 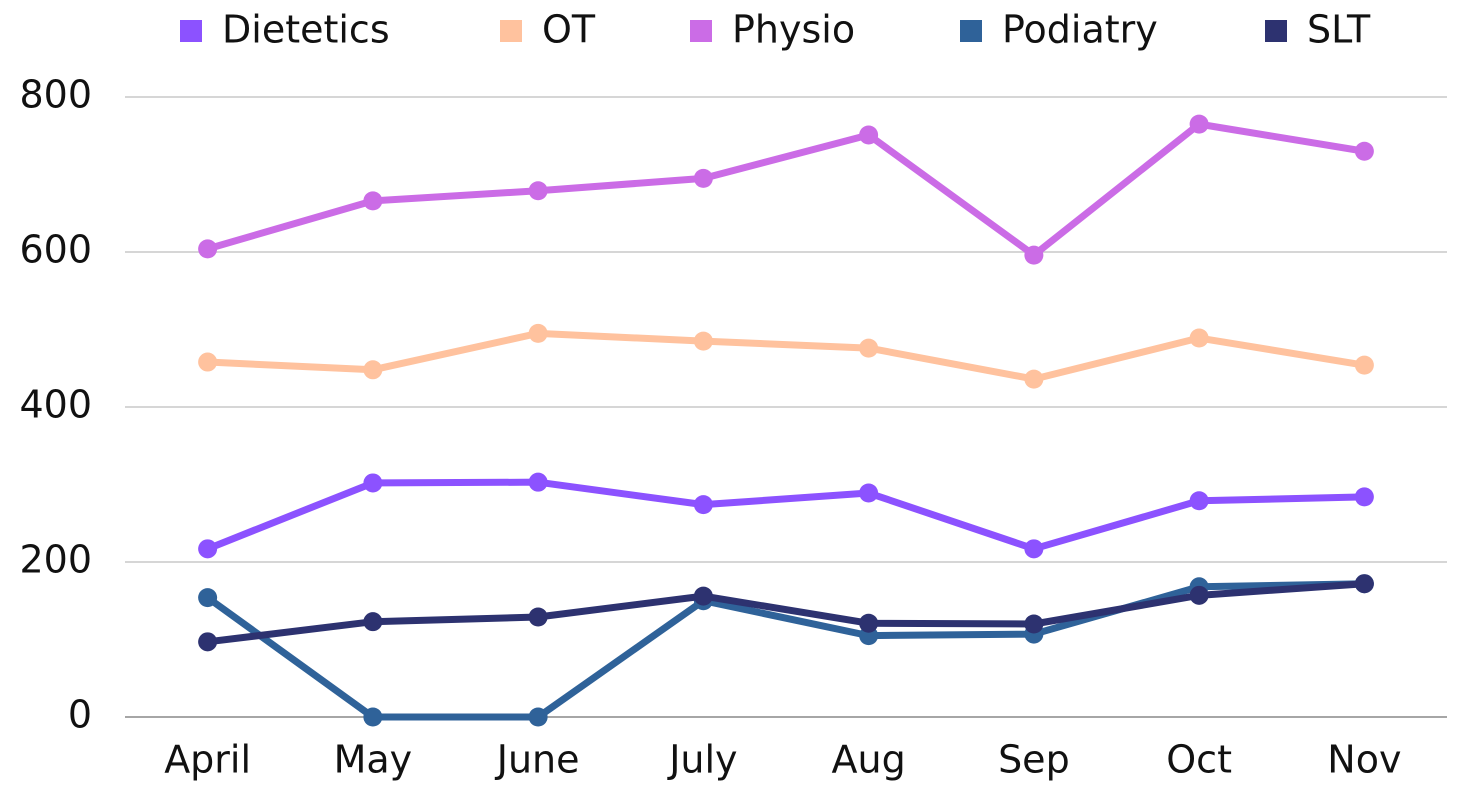 I want to click on y-tick-label: 200, so click(x=55, y=560).